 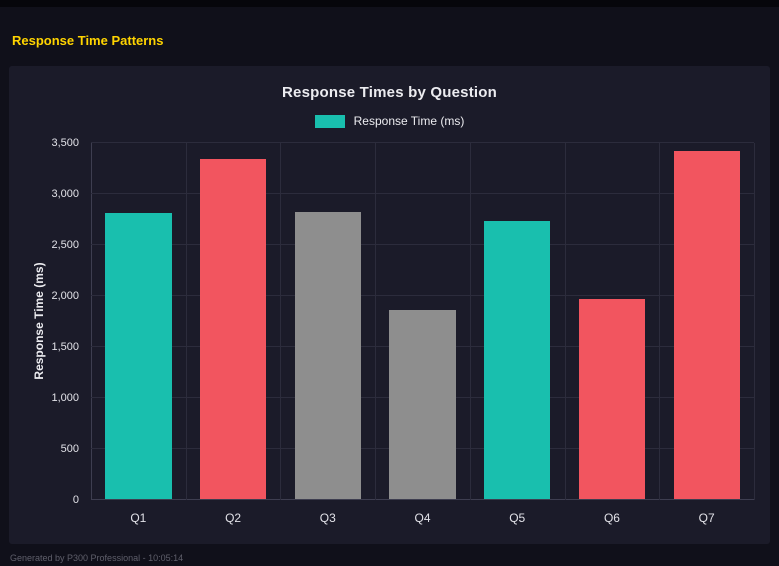 I want to click on bar-q3, so click(x=327, y=355).